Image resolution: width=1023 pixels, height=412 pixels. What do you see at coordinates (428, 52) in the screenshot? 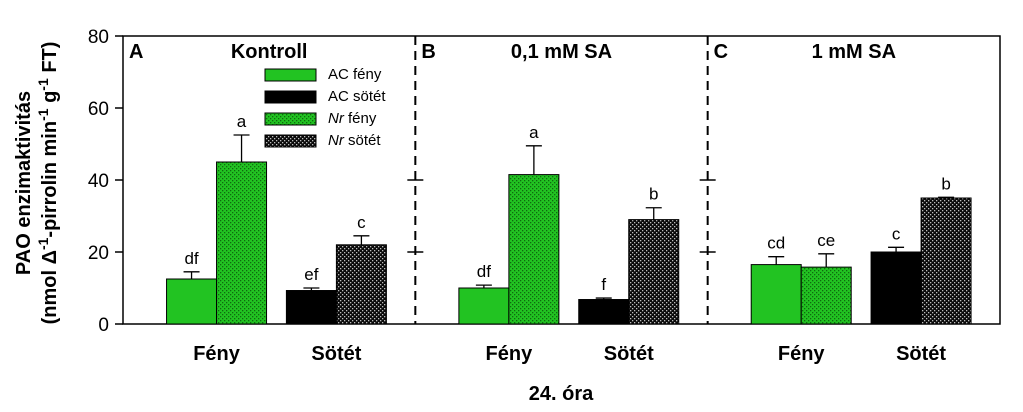
I see `panel-letter: B` at bounding box center [428, 52].